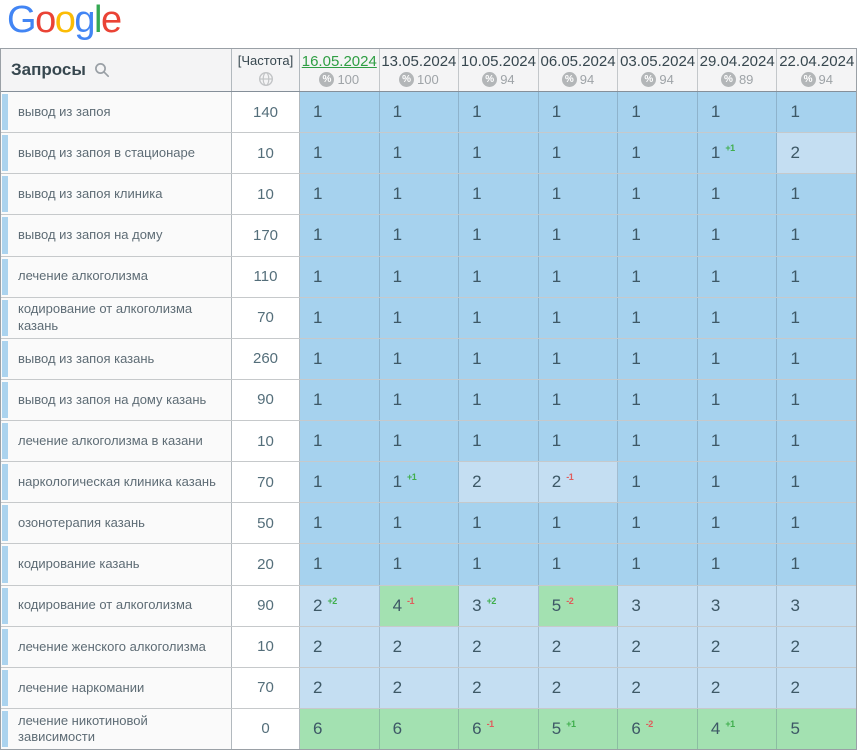 The width and height of the screenshot is (857, 750). I want to click on keyword-cell: лечение алкоголизма в казани, so click(116, 441).